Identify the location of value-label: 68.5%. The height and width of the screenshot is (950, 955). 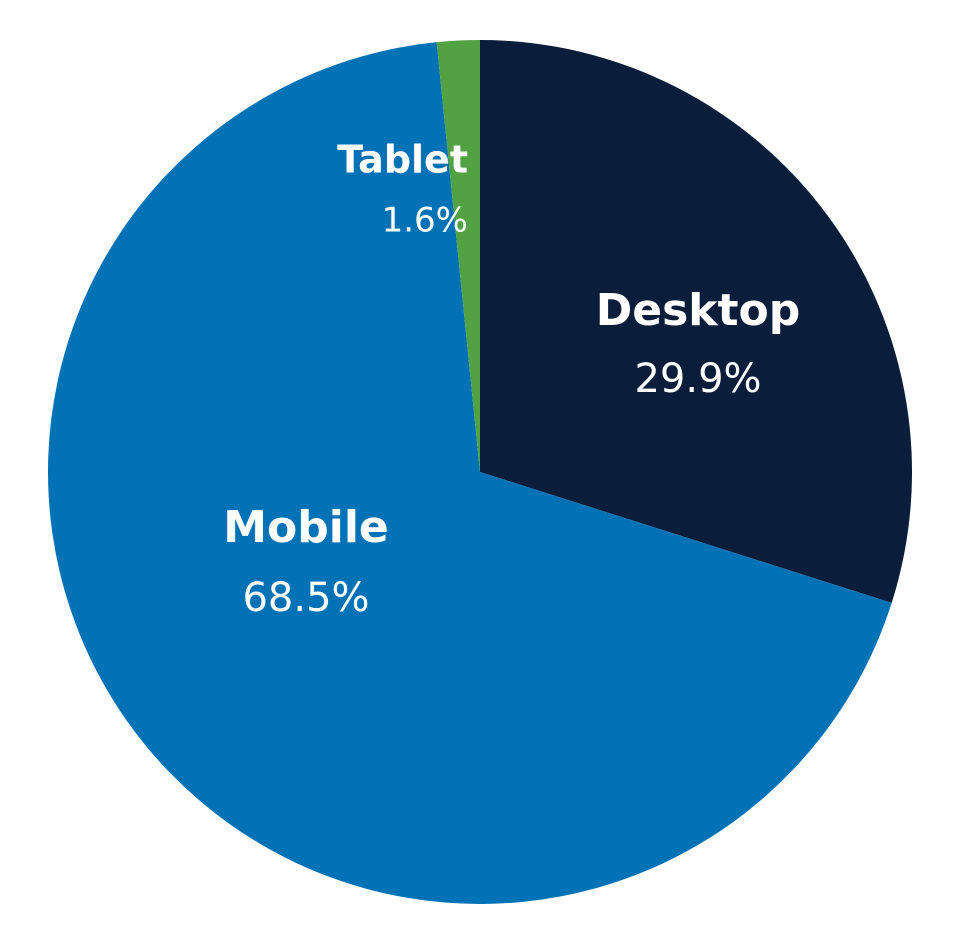
(305, 598).